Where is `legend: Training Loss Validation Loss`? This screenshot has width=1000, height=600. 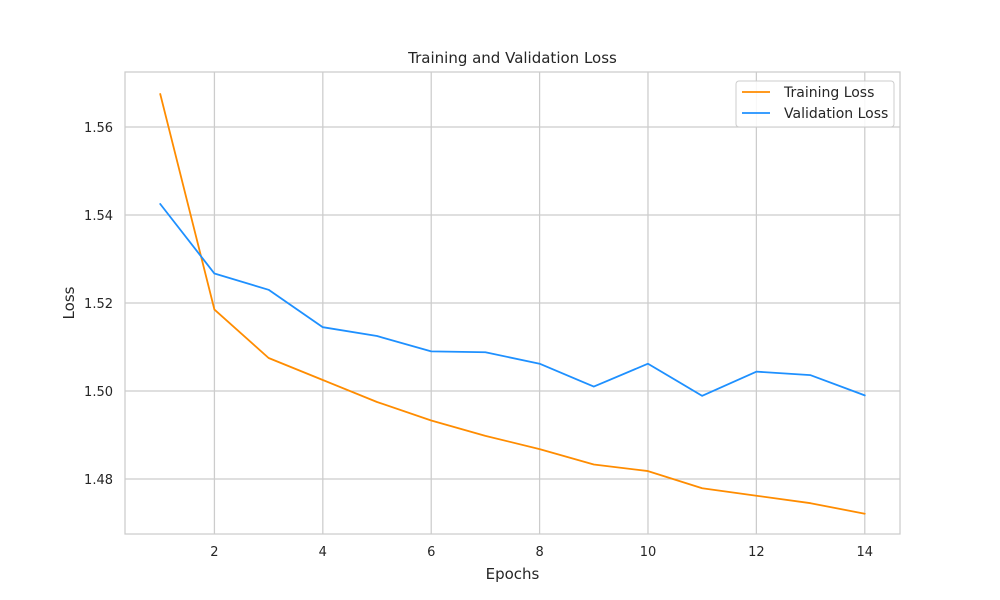
legend: Training Loss Validation Loss is located at coordinates (815, 104).